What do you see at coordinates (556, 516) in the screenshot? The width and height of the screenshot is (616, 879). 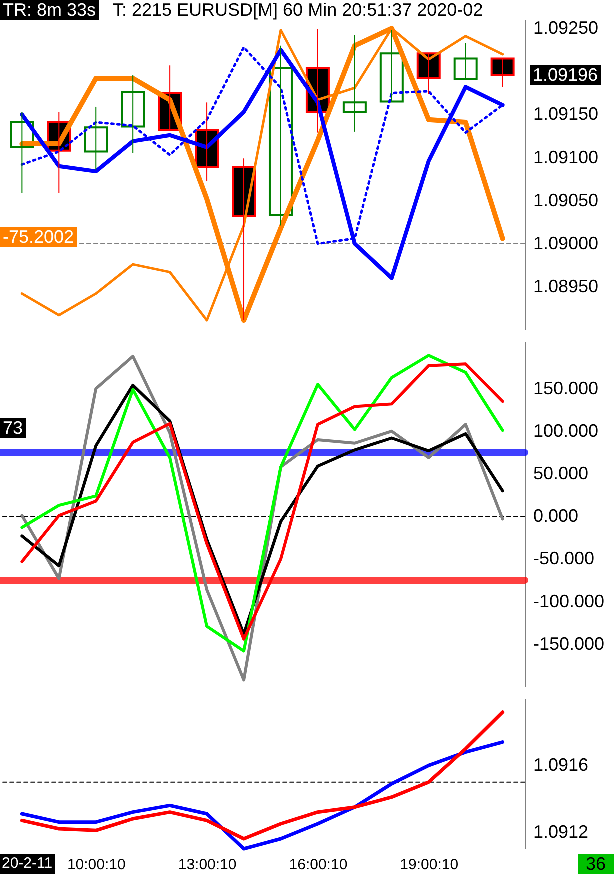 I see `y-tick-label: 0.000` at bounding box center [556, 516].